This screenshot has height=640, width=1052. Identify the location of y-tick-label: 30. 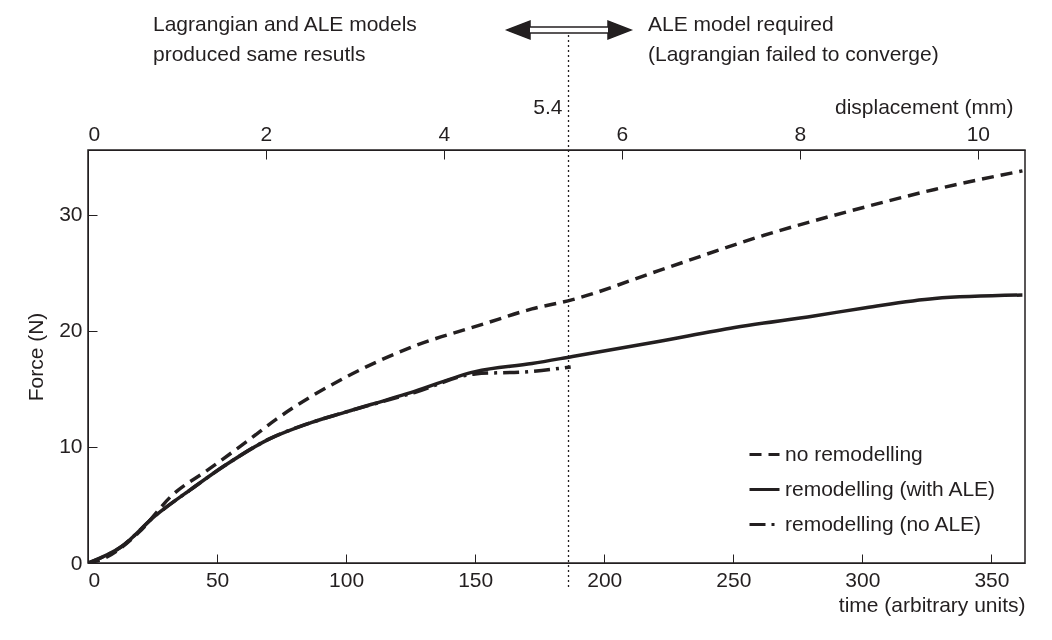
(71, 214).